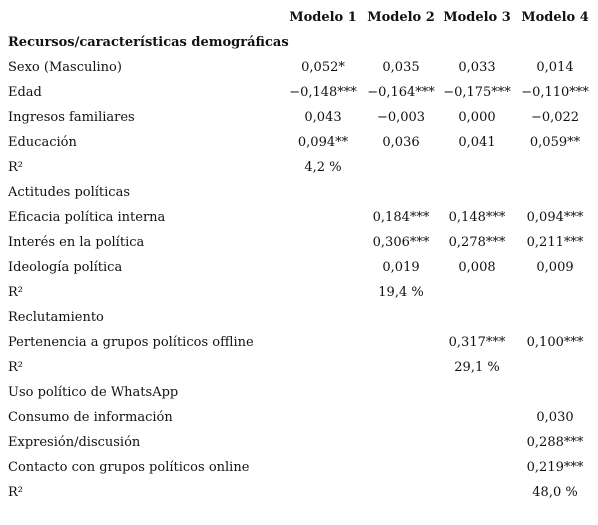  I want to click on section-heading: Actitudes políticas, so click(69, 192).